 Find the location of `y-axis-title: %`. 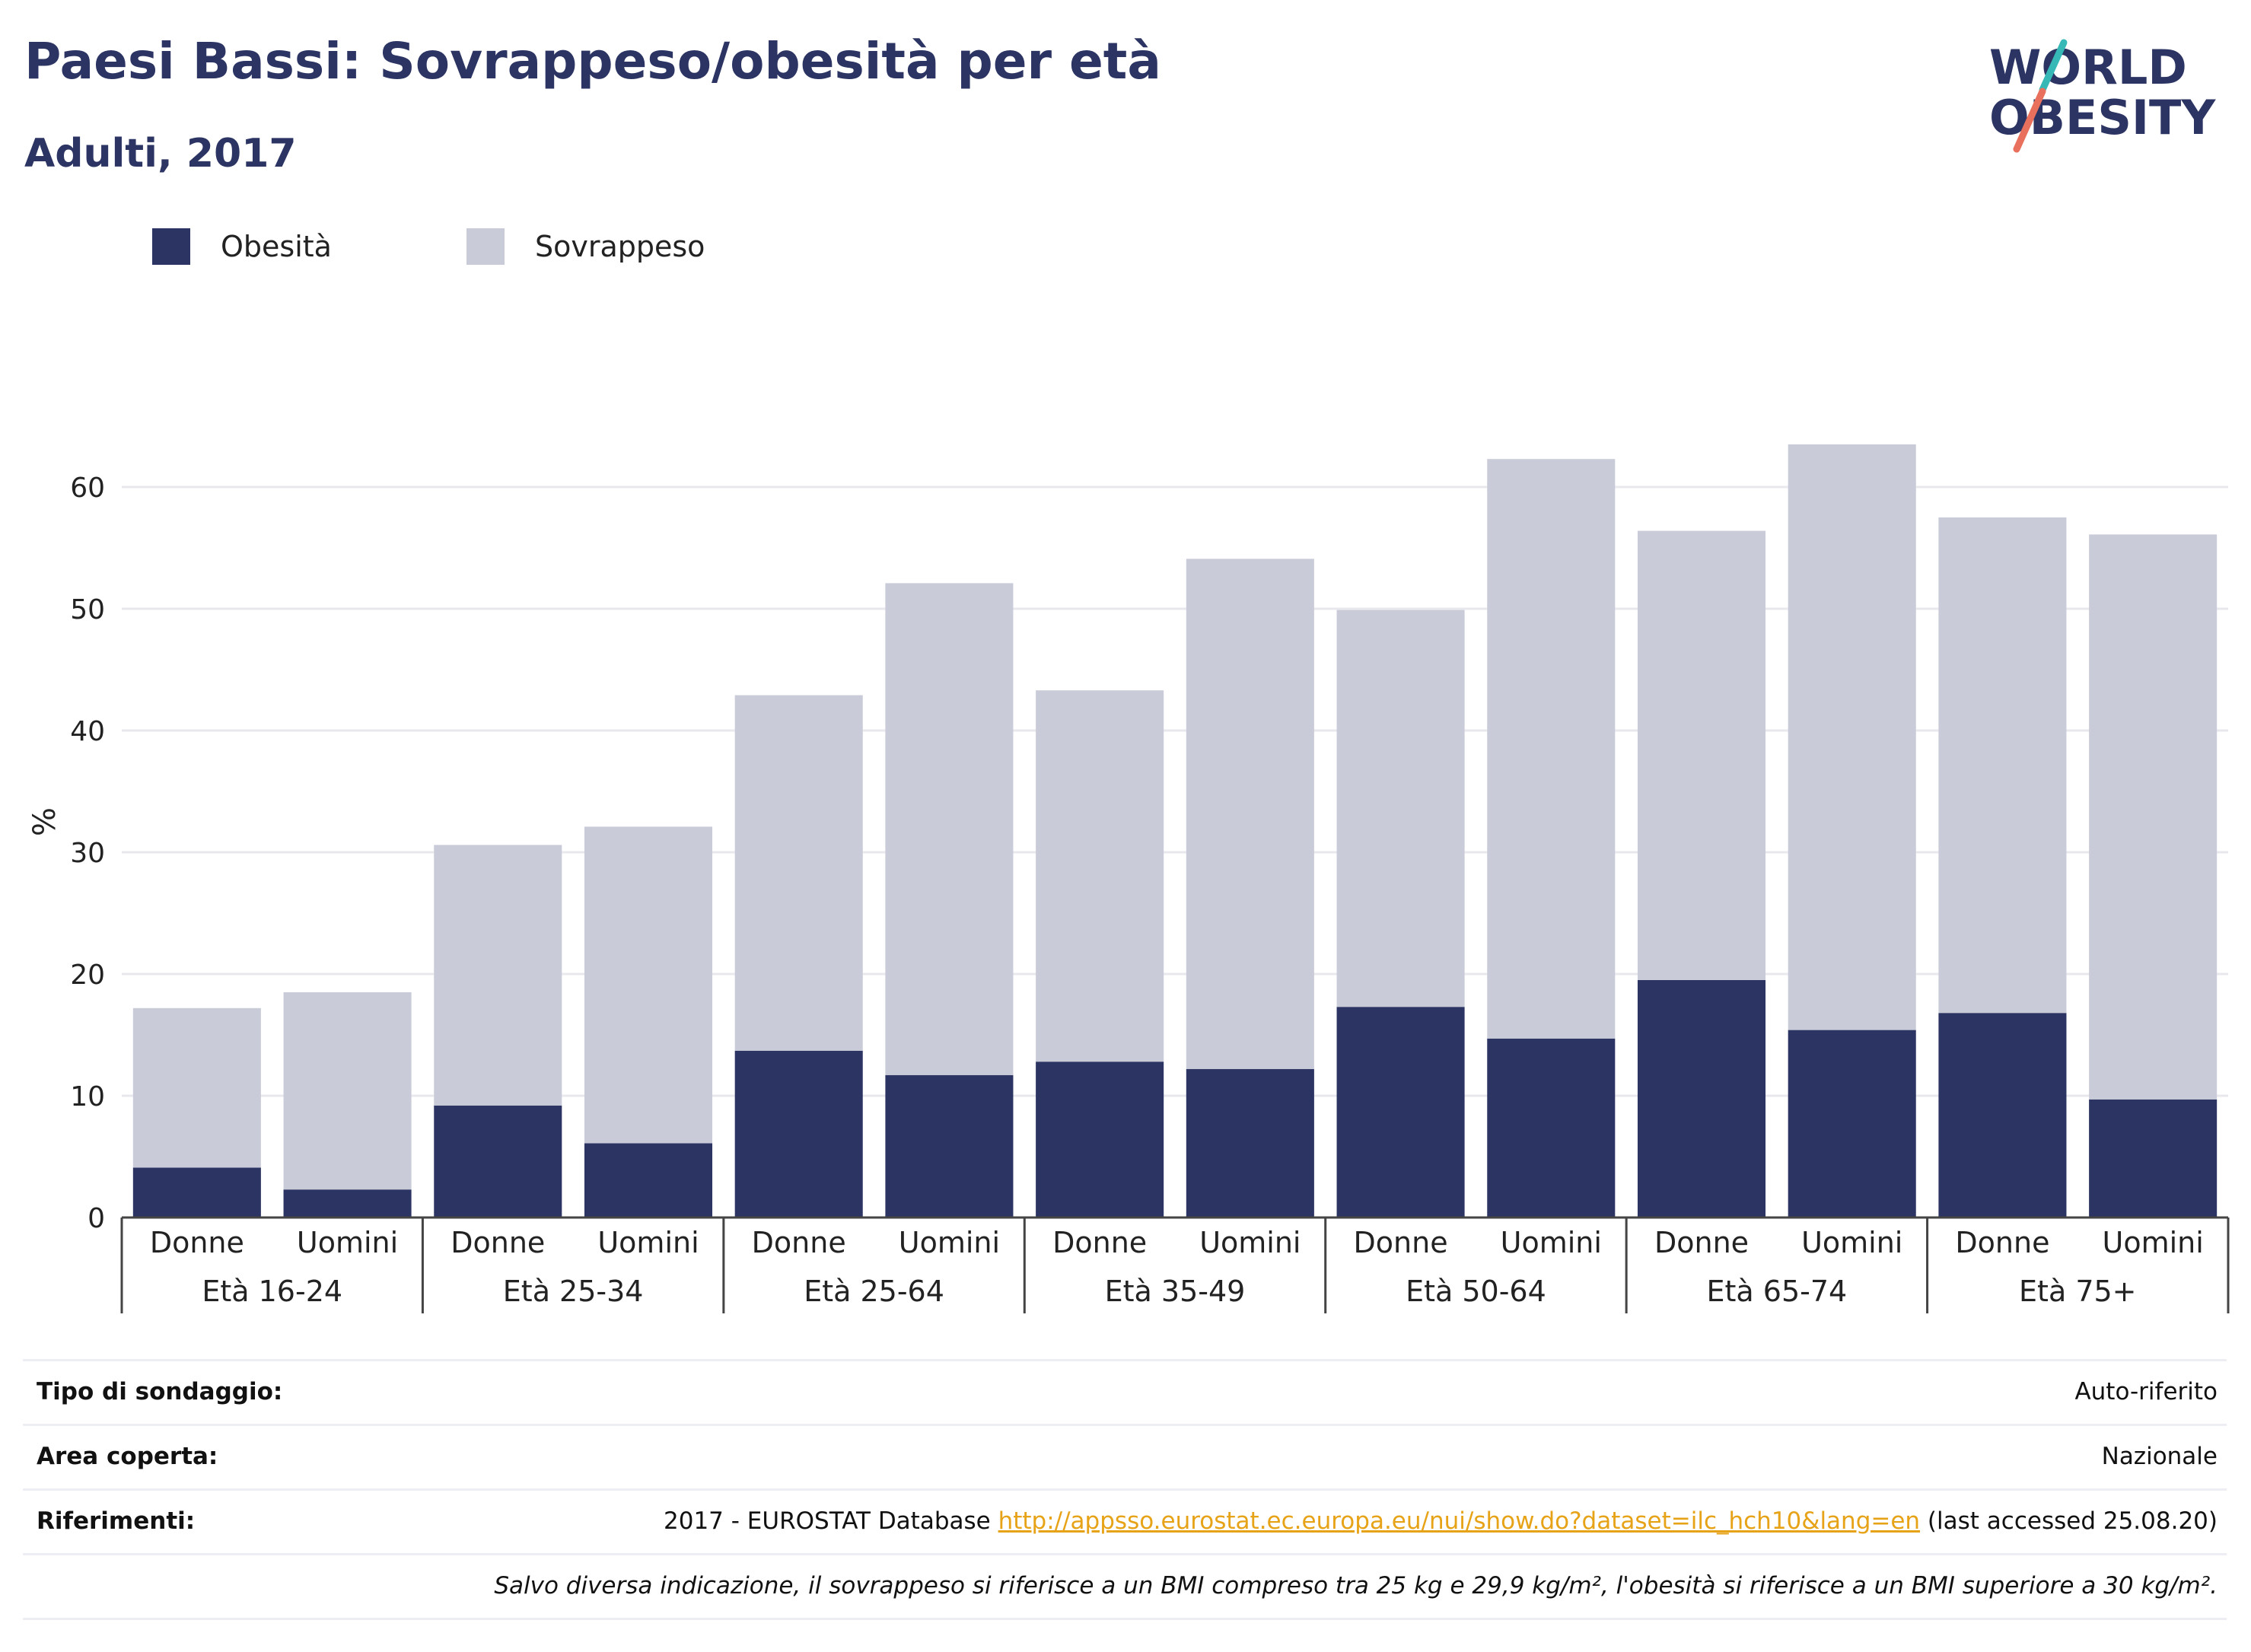

y-axis-title: % is located at coordinates (44, 821).